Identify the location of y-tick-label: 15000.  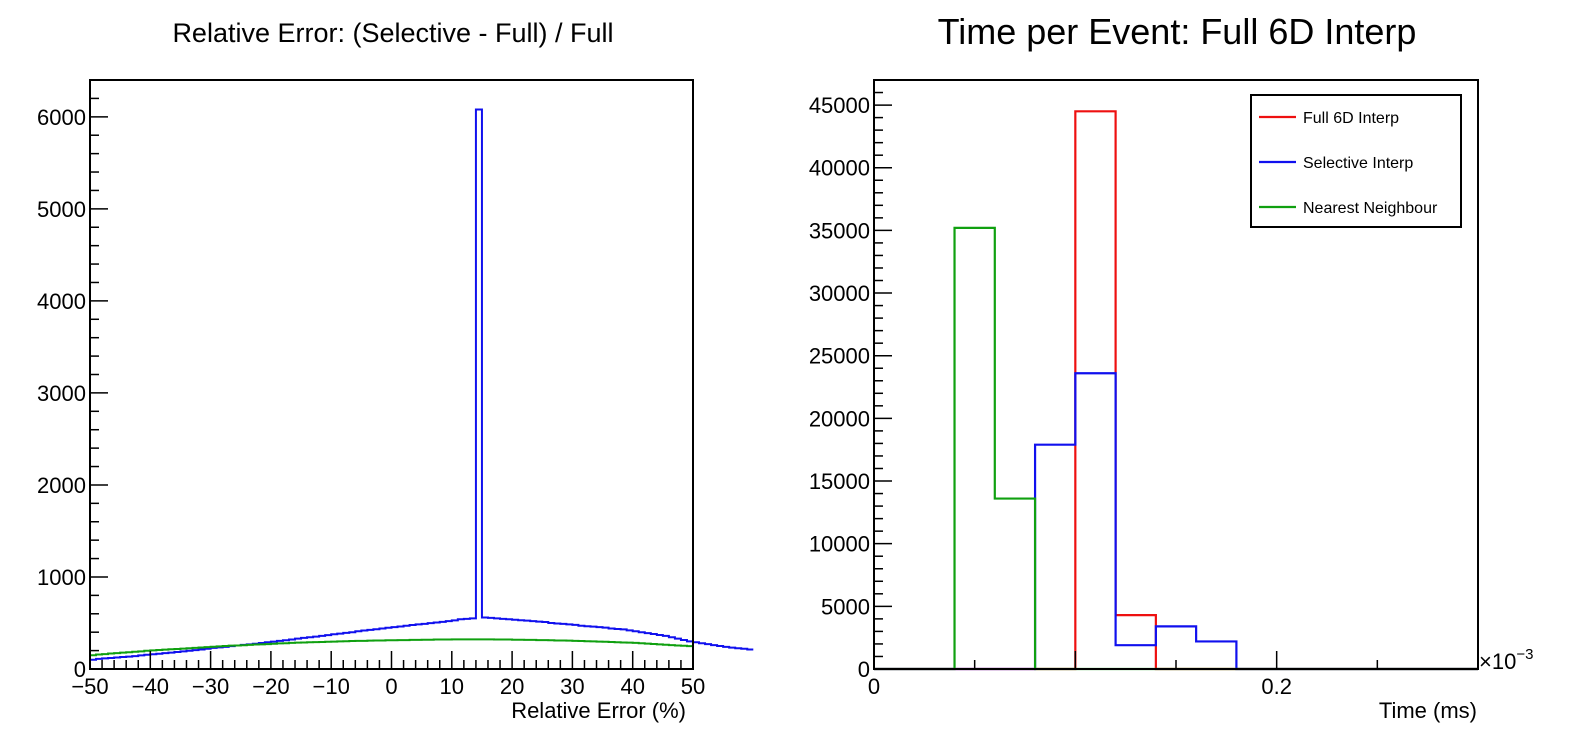
(839, 481).